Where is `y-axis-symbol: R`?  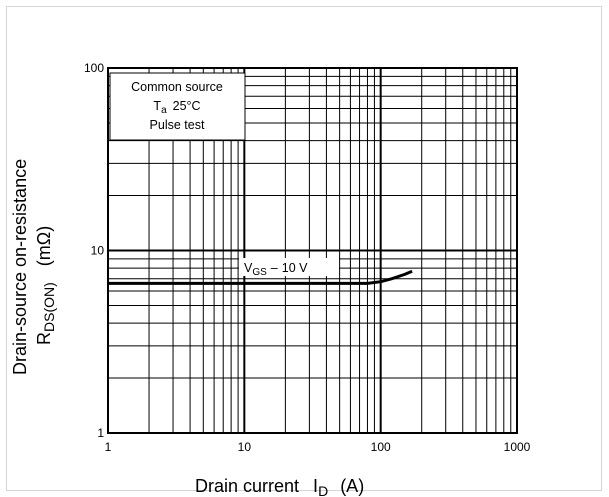
y-axis-symbol: R is located at coordinates (44, 338).